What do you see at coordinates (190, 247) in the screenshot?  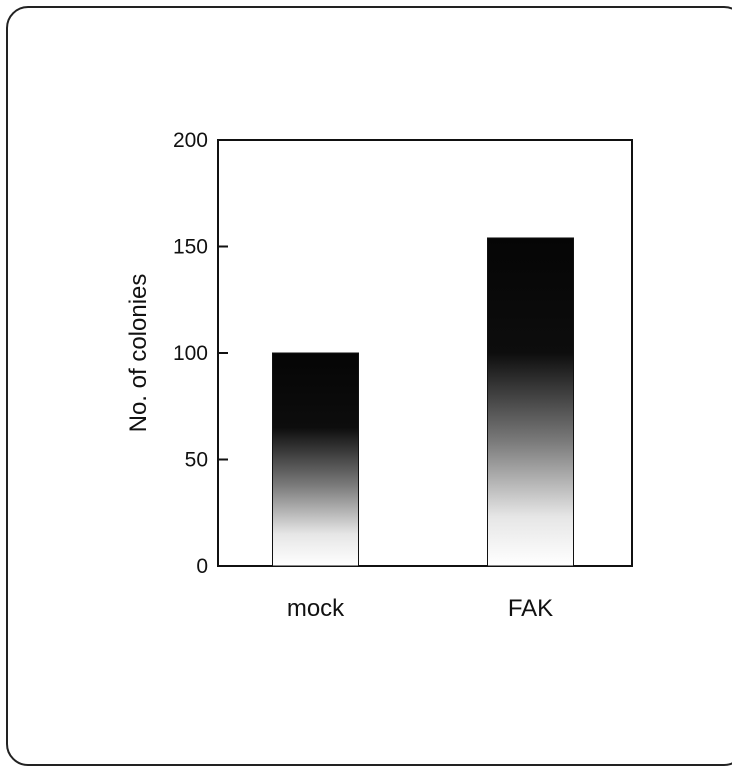 I see `y-tick-label: 150` at bounding box center [190, 247].